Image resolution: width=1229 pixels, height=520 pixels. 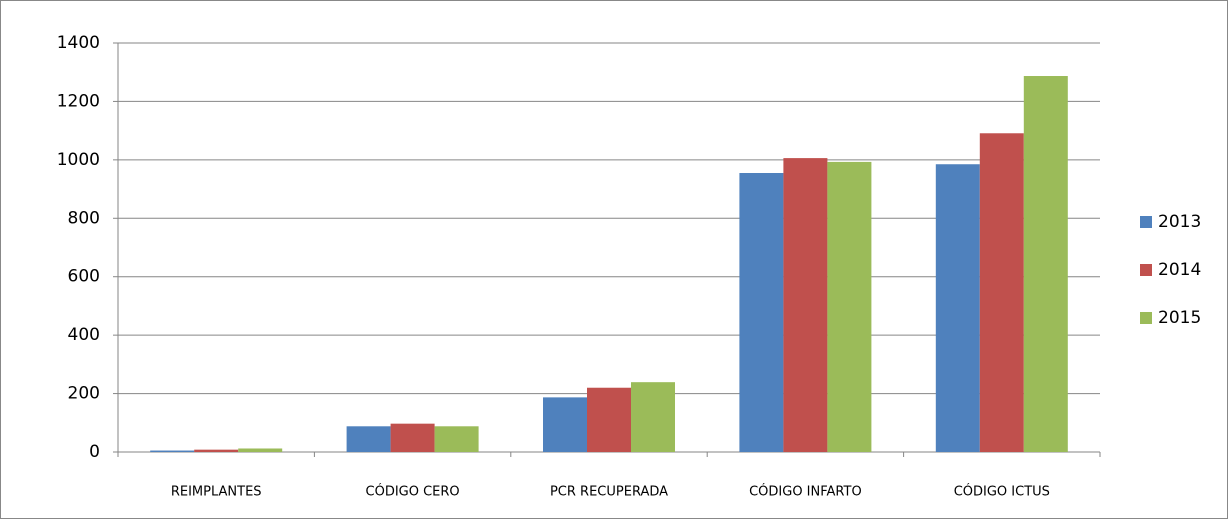 What do you see at coordinates (78, 101) in the screenshot?
I see `y-tick-label: 1200` at bounding box center [78, 101].